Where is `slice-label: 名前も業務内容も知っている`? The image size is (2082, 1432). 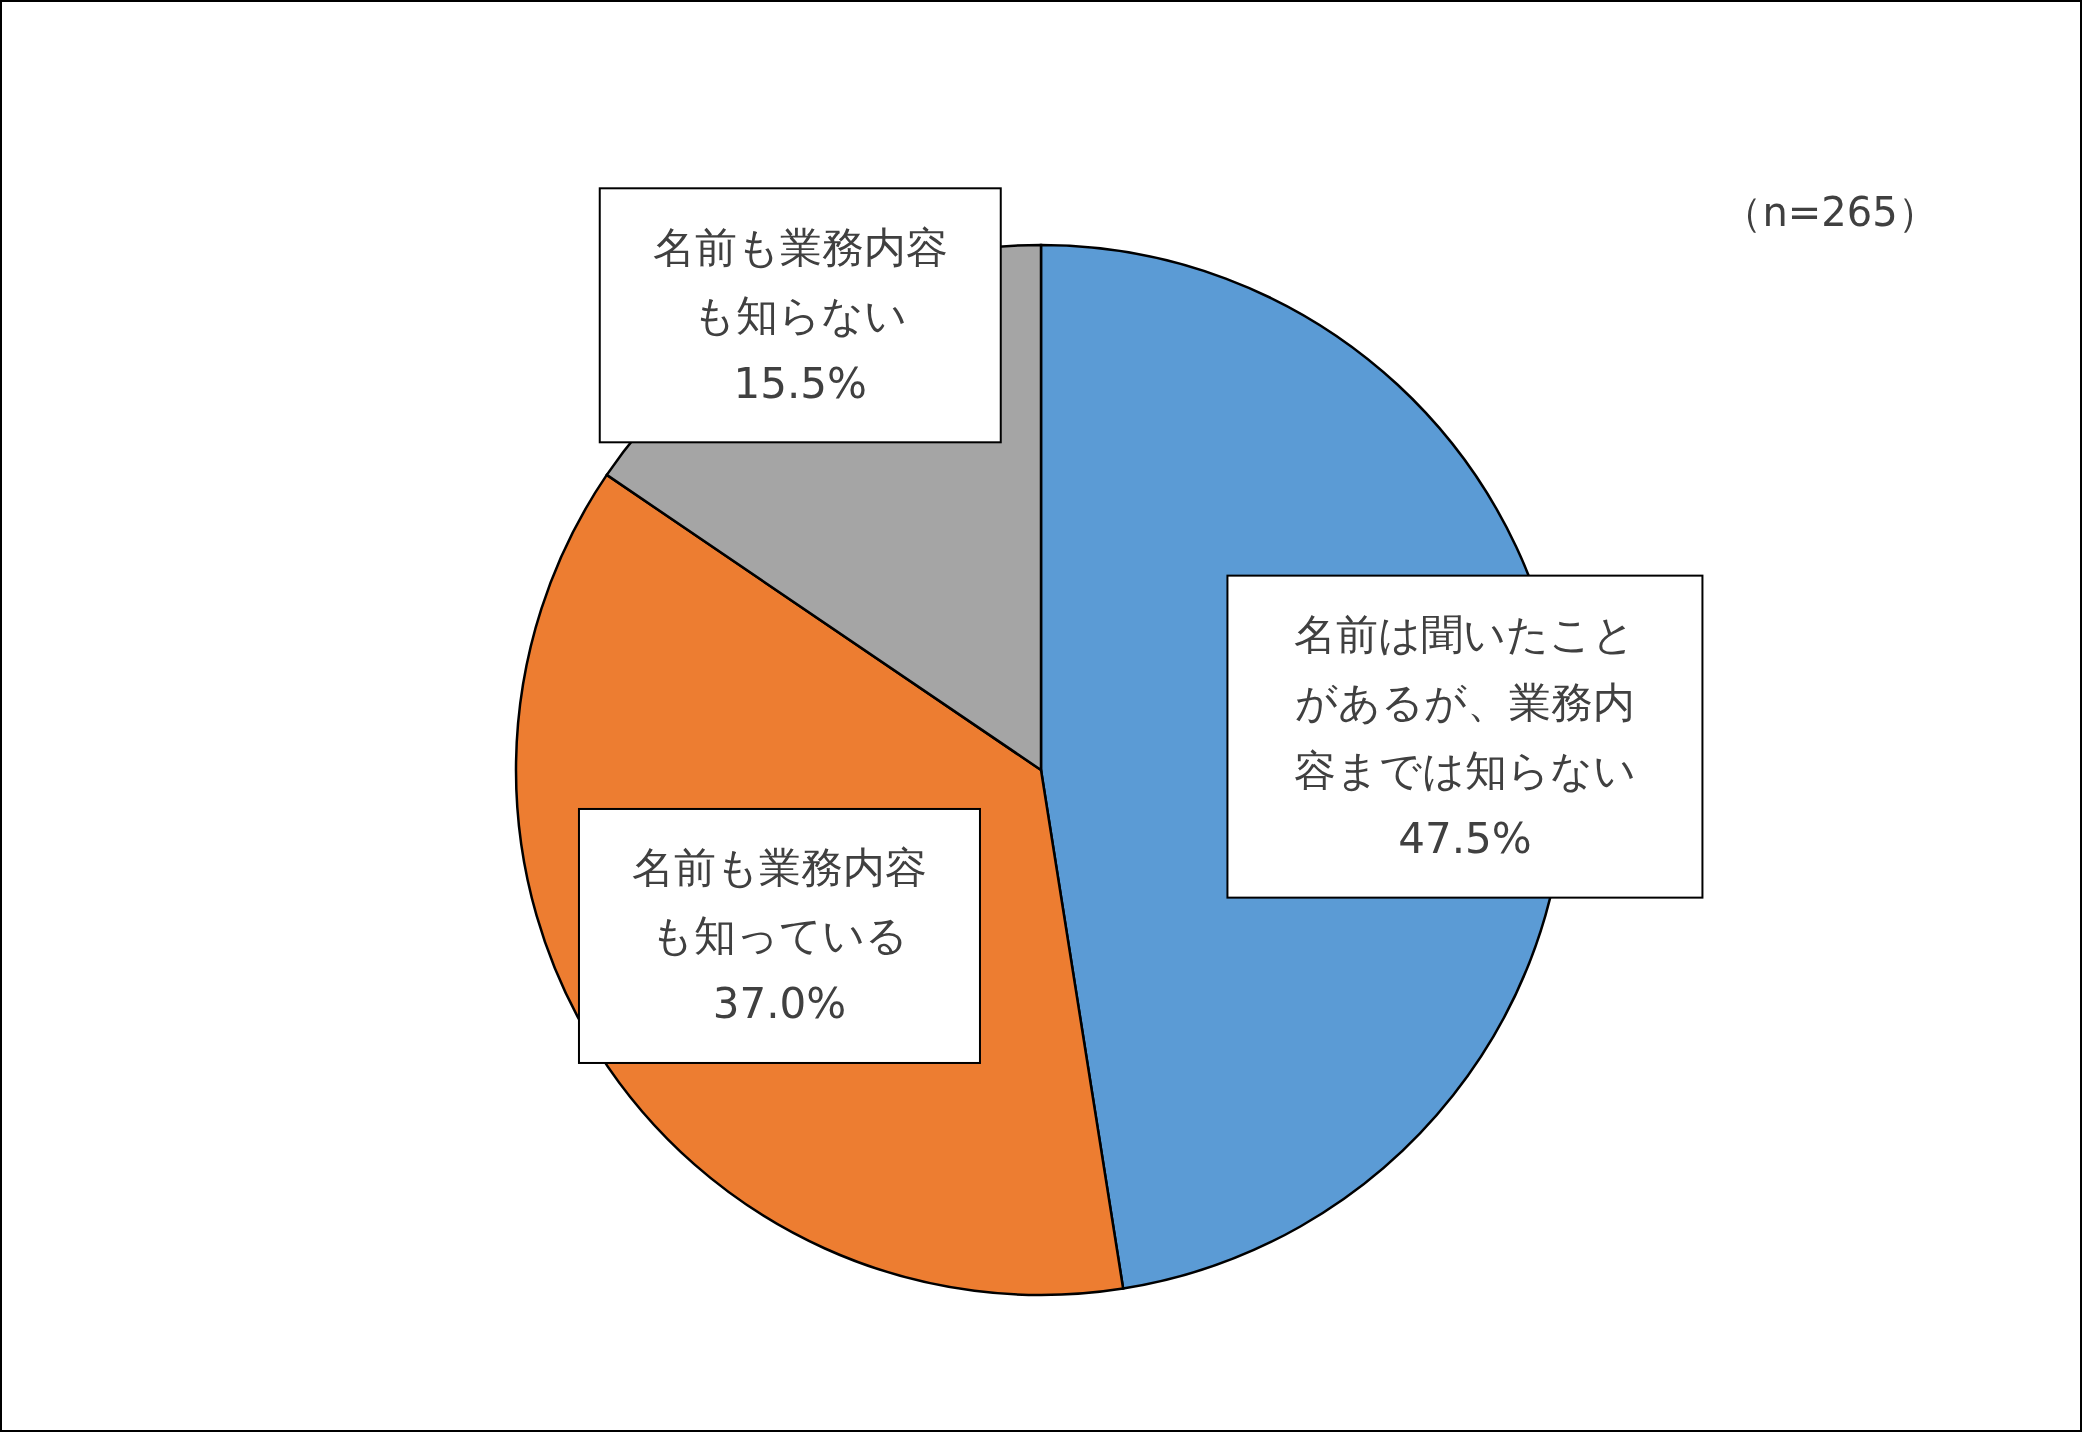 slice-label: 名前も業務内容も知っている is located at coordinates (779, 902).